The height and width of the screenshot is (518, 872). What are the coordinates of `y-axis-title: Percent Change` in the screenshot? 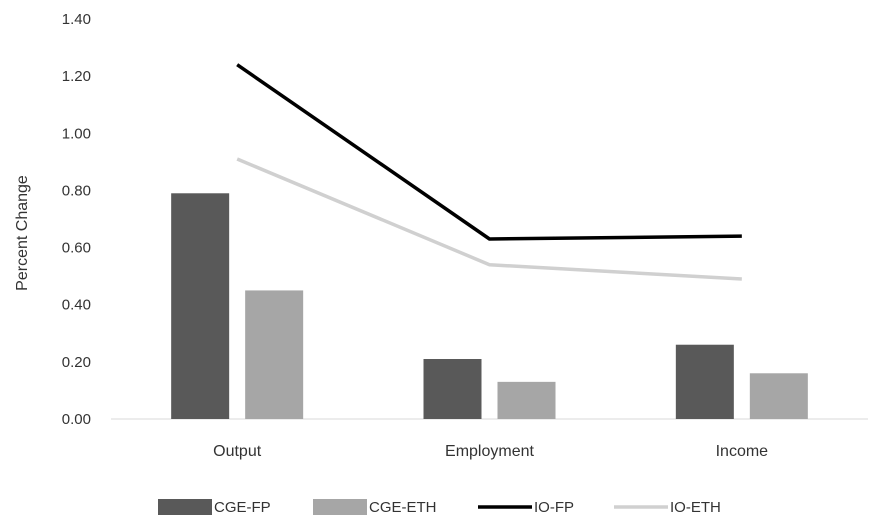 It's located at (22, 233).